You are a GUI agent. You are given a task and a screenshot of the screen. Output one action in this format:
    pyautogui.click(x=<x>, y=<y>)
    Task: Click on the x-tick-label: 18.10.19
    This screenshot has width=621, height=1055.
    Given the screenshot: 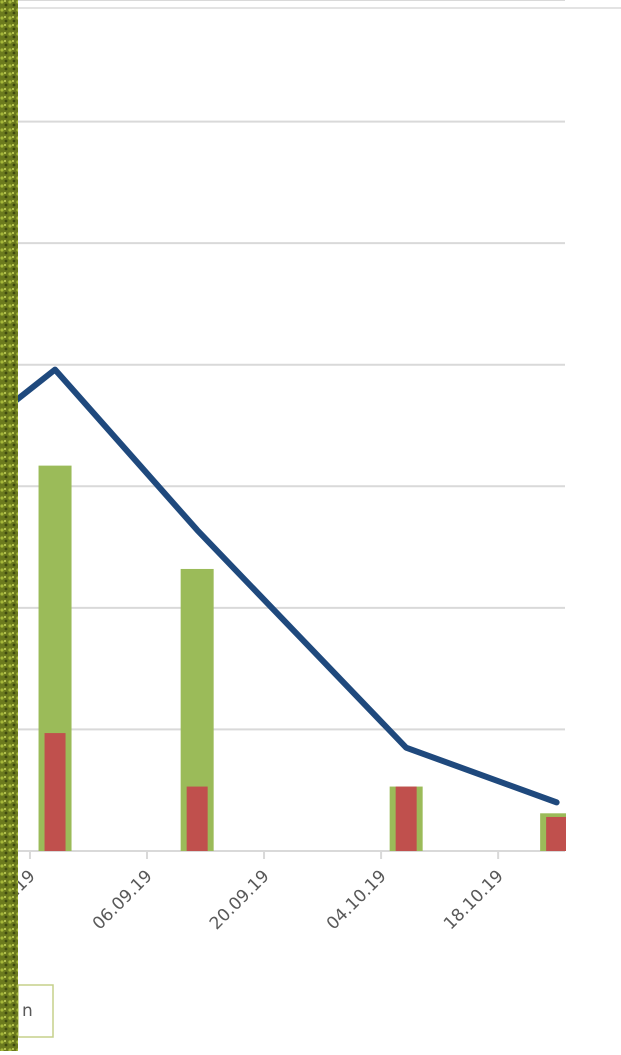 What is the action you would take?
    pyautogui.click(x=474, y=900)
    